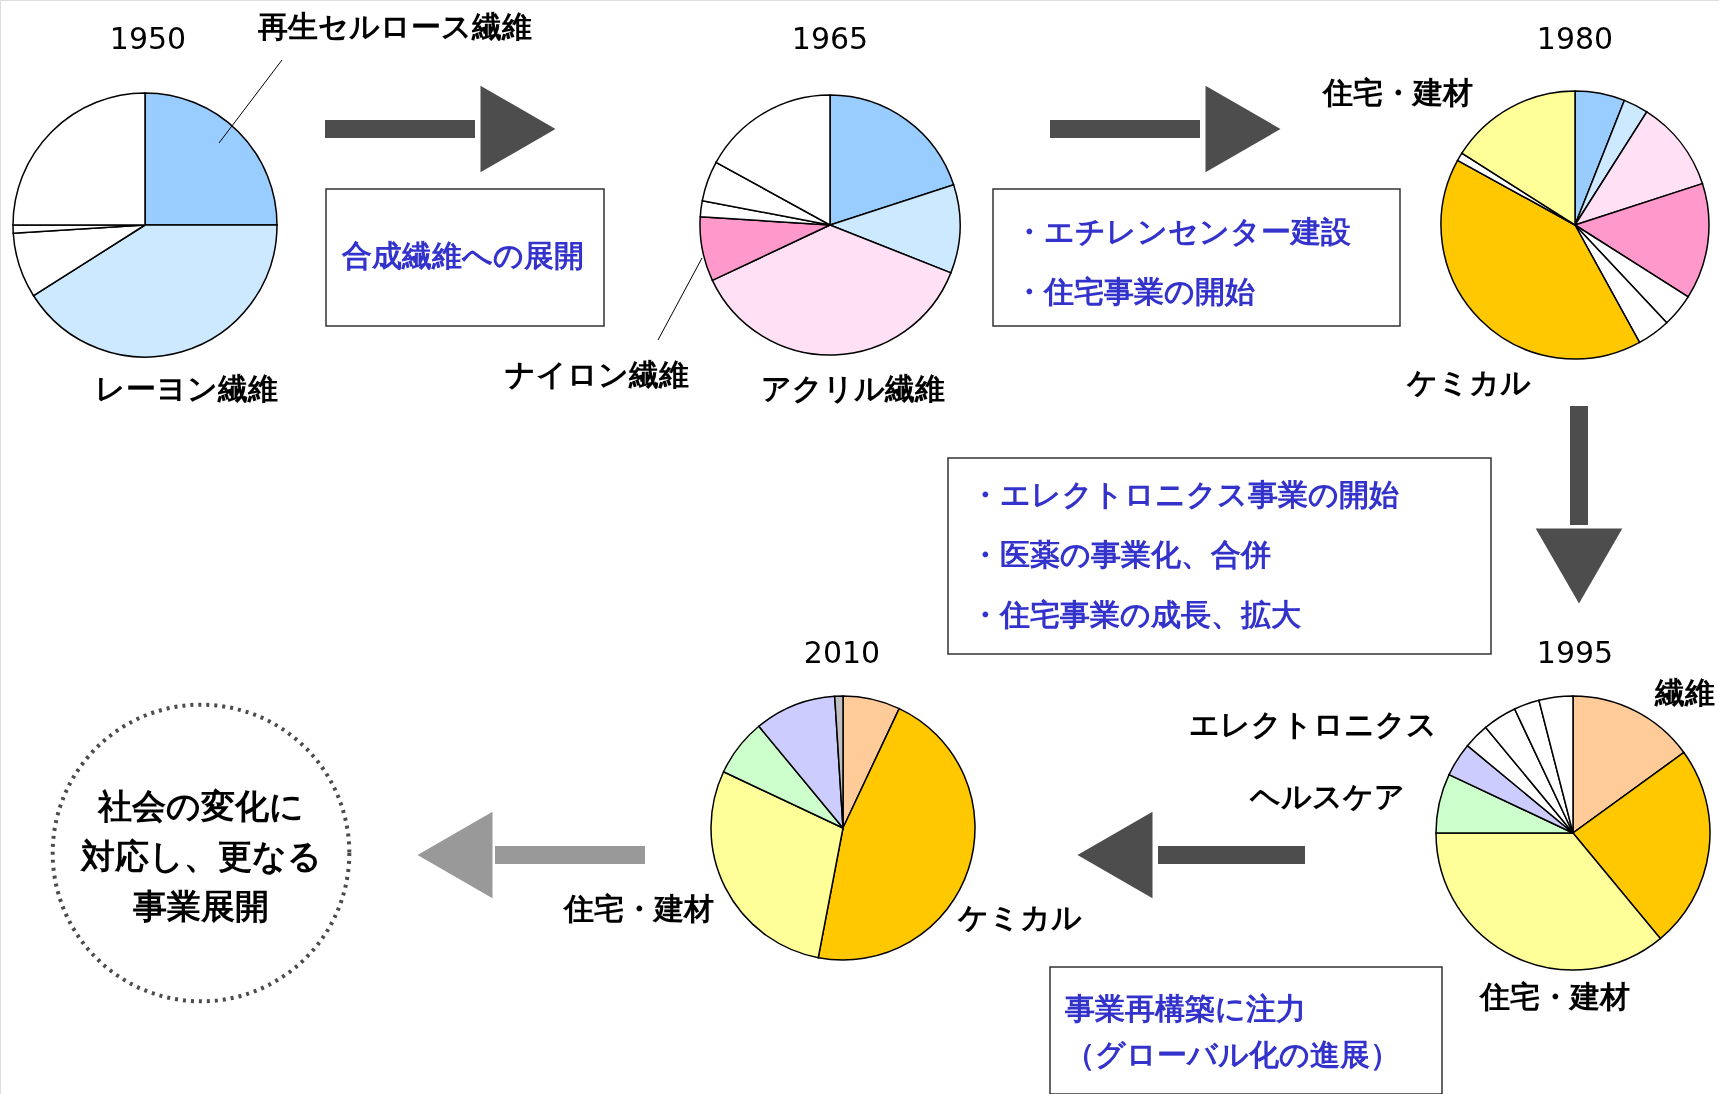 The height and width of the screenshot is (1094, 1719). Describe the element at coordinates (186, 388) in the screenshot. I see `slice-label: レーヨン繊維` at that location.